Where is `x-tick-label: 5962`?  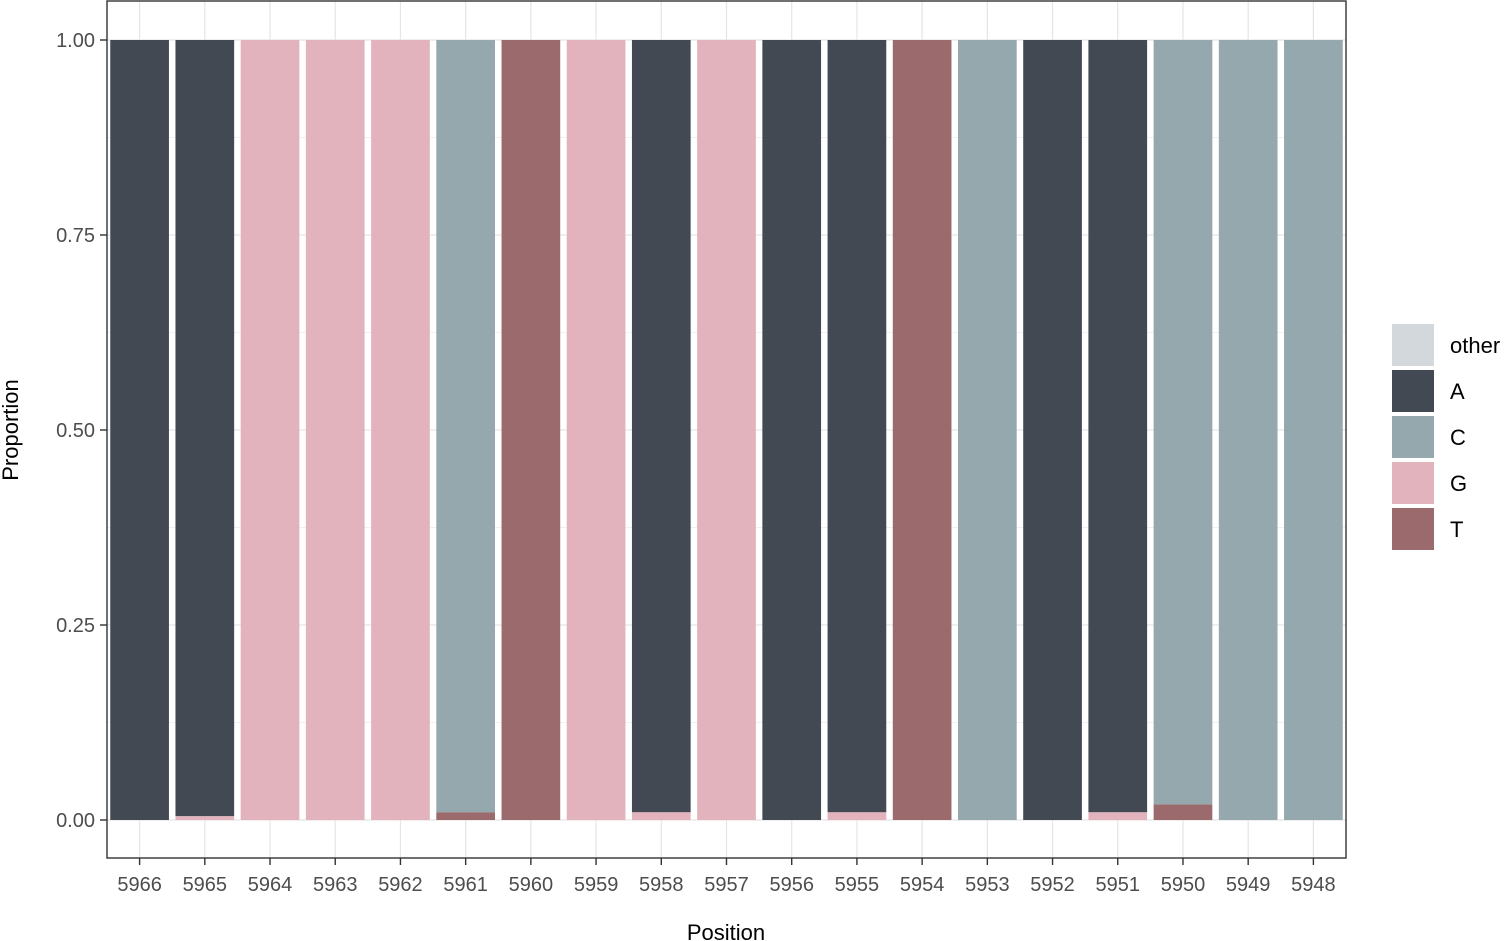 x-tick-label: 5962 is located at coordinates (400, 885).